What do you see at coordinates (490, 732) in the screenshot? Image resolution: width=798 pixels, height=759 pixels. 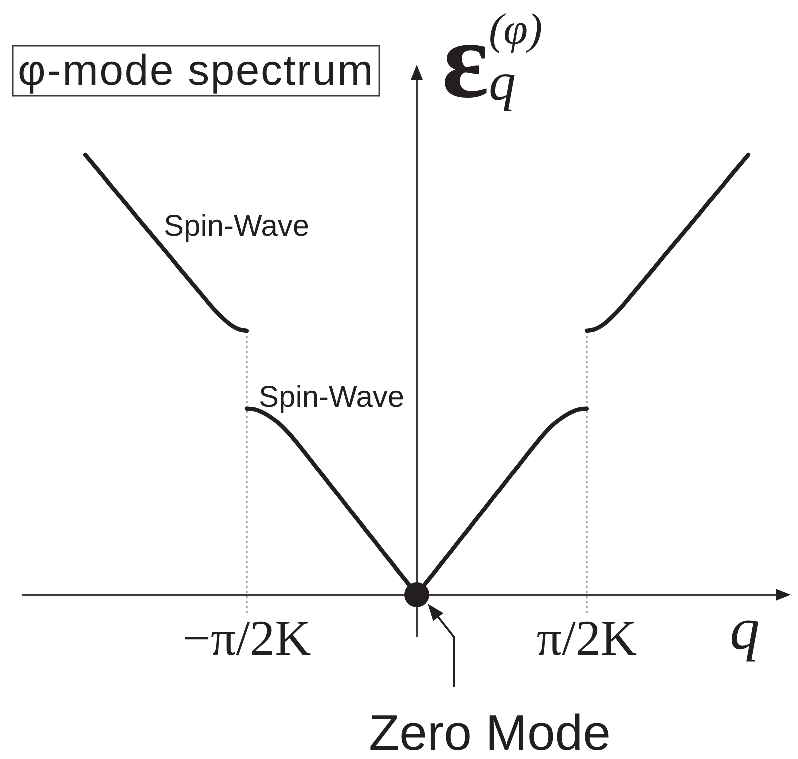 I see `text: Zero Mode` at bounding box center [490, 732].